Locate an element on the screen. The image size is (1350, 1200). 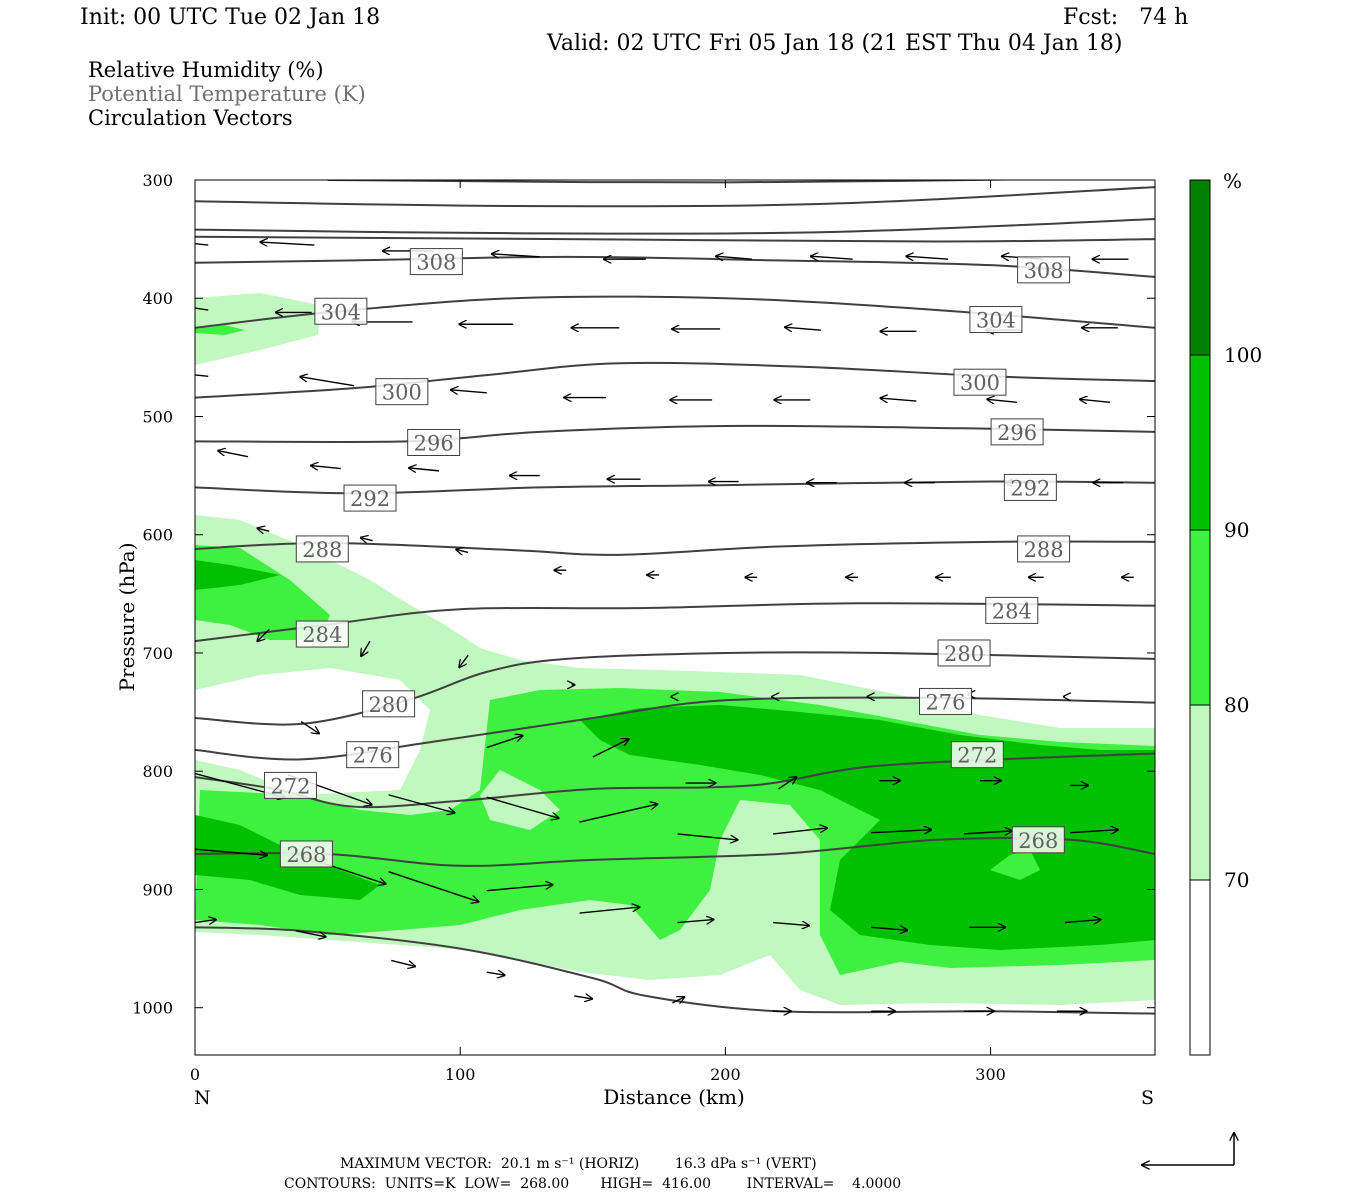
theta-label: 268 is located at coordinates (1038, 841).